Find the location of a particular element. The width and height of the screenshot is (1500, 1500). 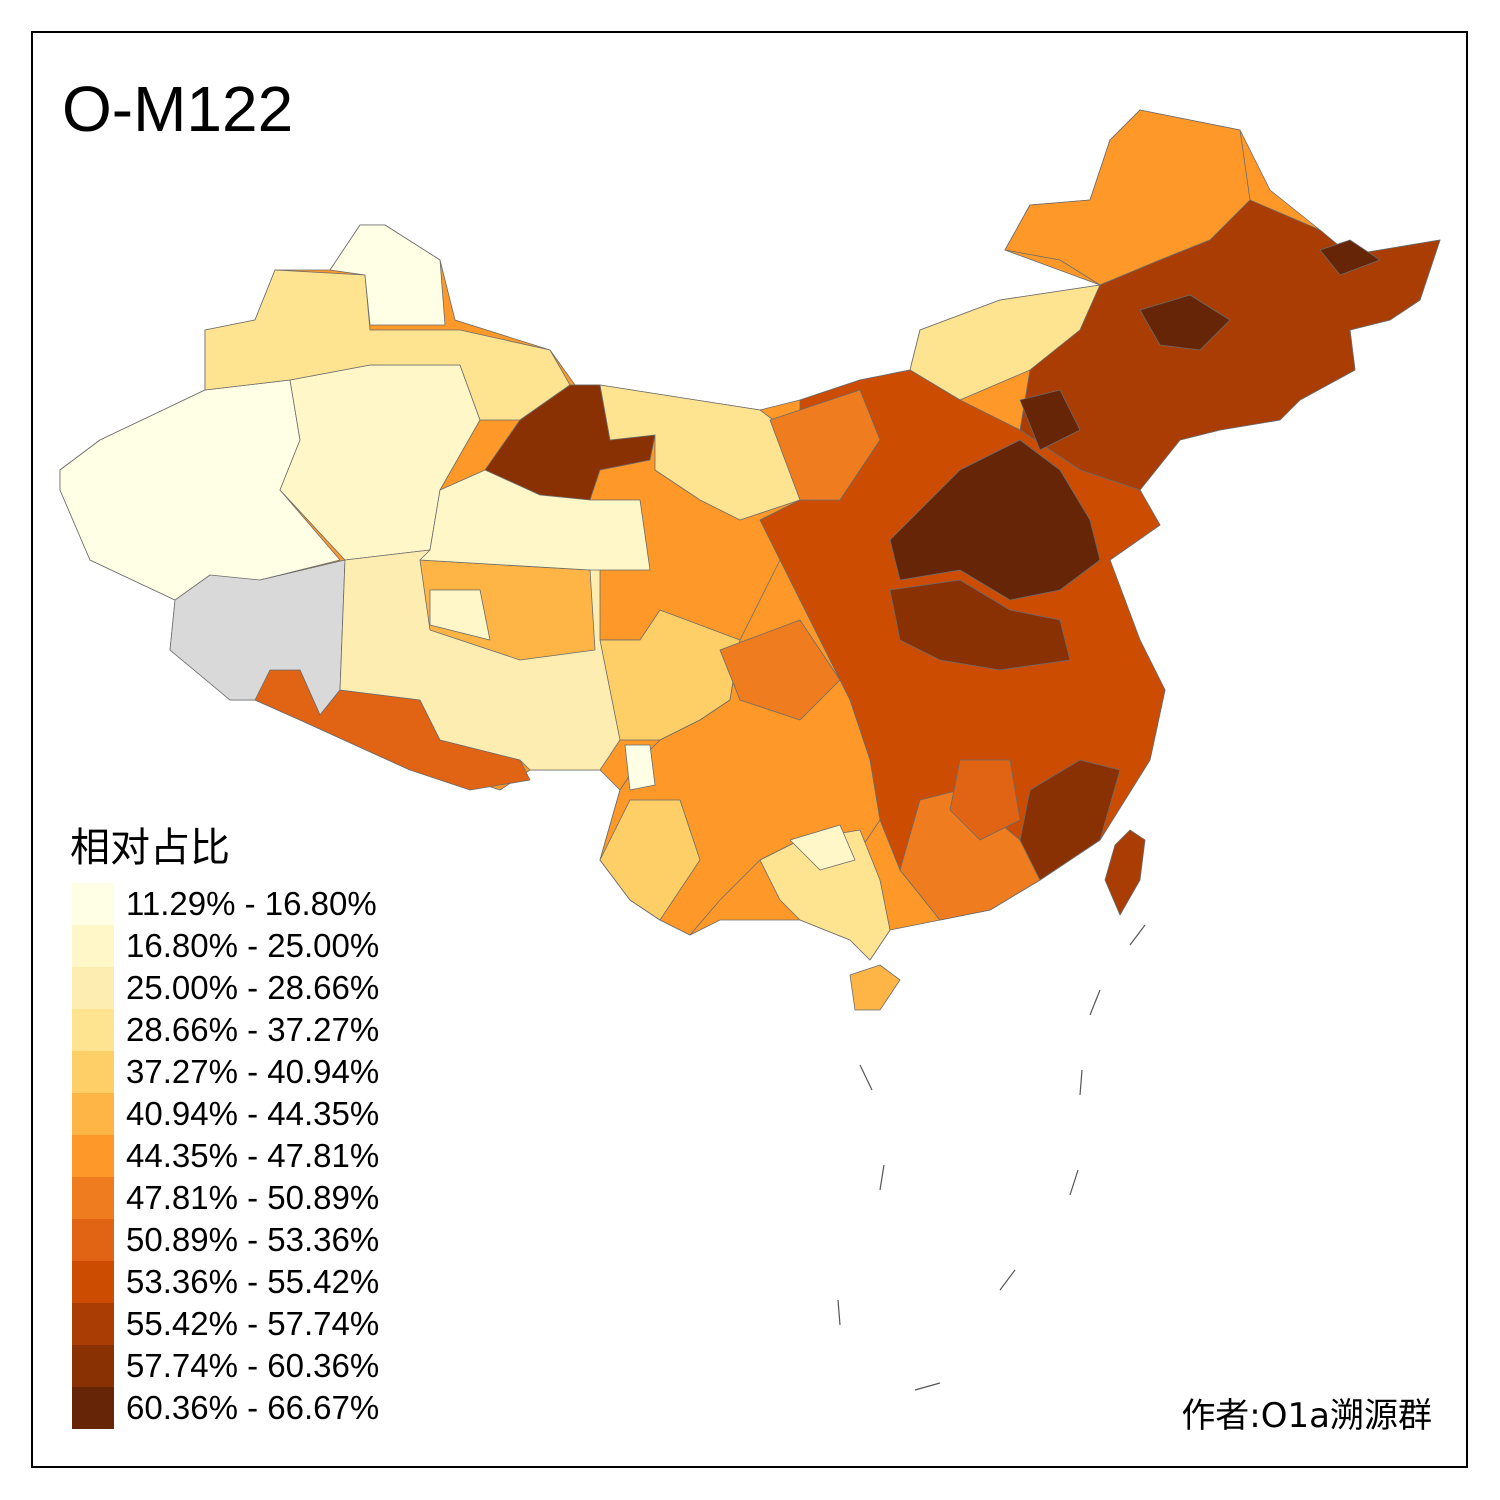

legend-item: 40.94% - 44.35% is located at coordinates (225, 1114).